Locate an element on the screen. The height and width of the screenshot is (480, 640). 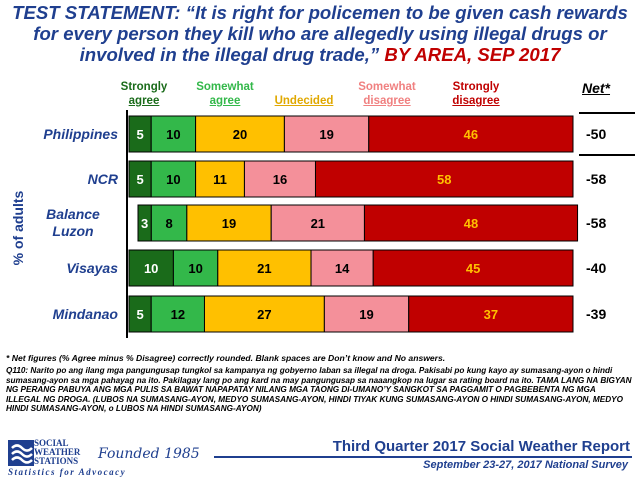
legend-somewhat-agree-text: Somewhat agree is located at coordinates (225, 94).